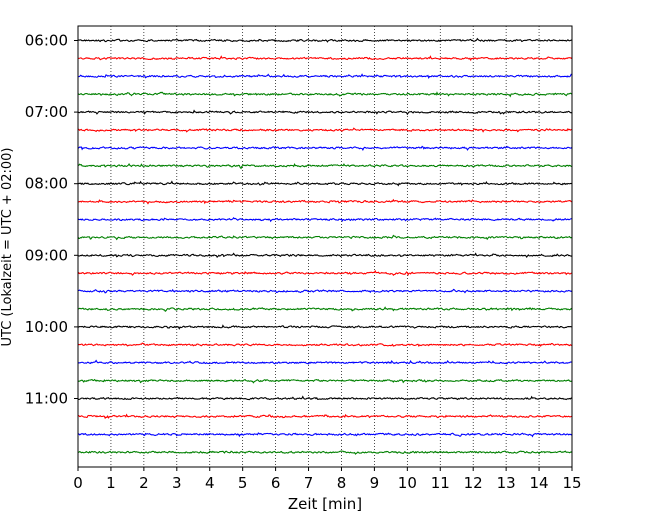  I want to click on trace-09:15, so click(325, 273).